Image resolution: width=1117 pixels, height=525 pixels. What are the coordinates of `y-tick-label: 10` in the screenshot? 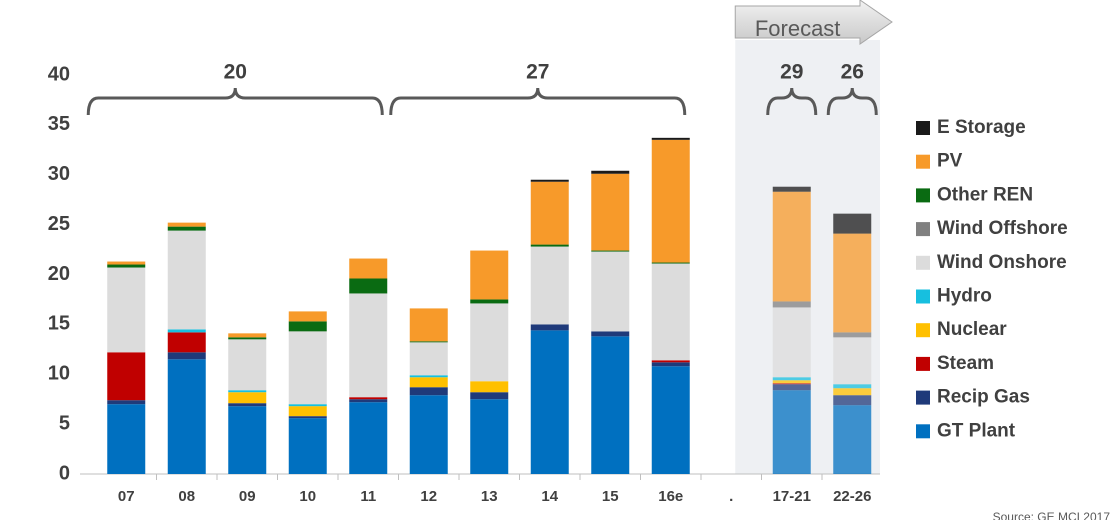 It's located at (59, 374).